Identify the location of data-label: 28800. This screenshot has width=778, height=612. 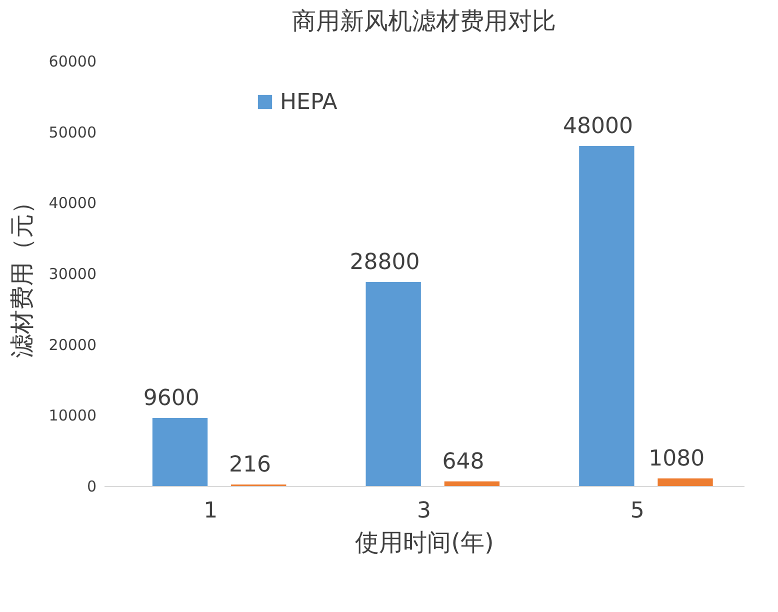
(385, 262).